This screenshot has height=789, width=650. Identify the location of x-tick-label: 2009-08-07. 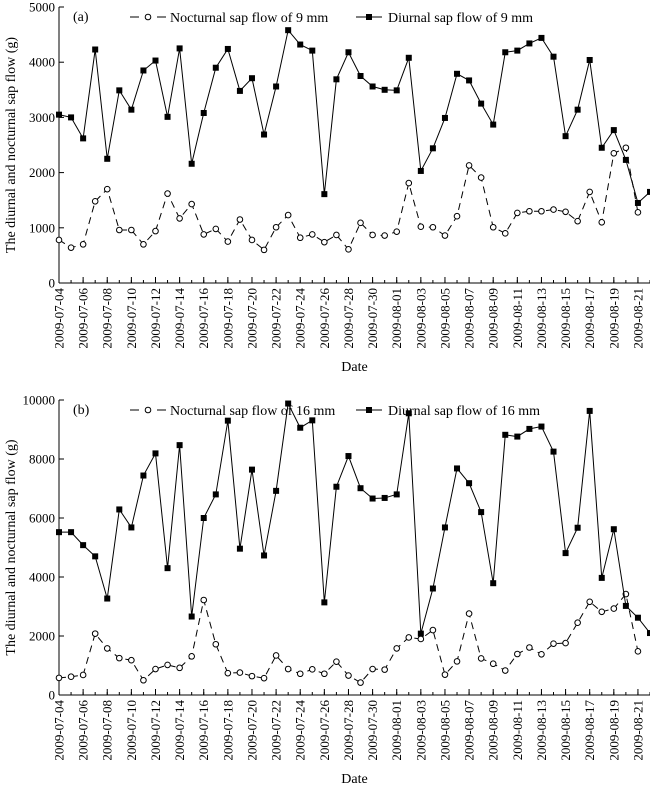
(469, 318).